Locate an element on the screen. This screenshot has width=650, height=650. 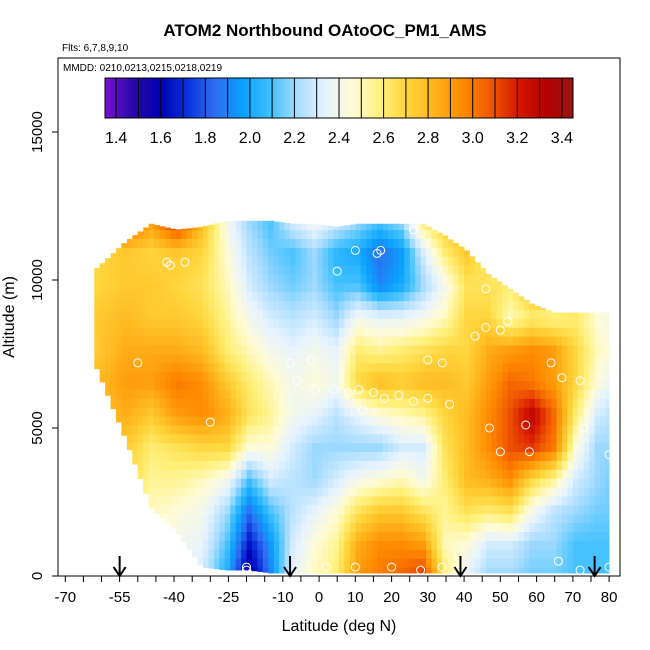
observation-point is located at coordinates (442, 567).